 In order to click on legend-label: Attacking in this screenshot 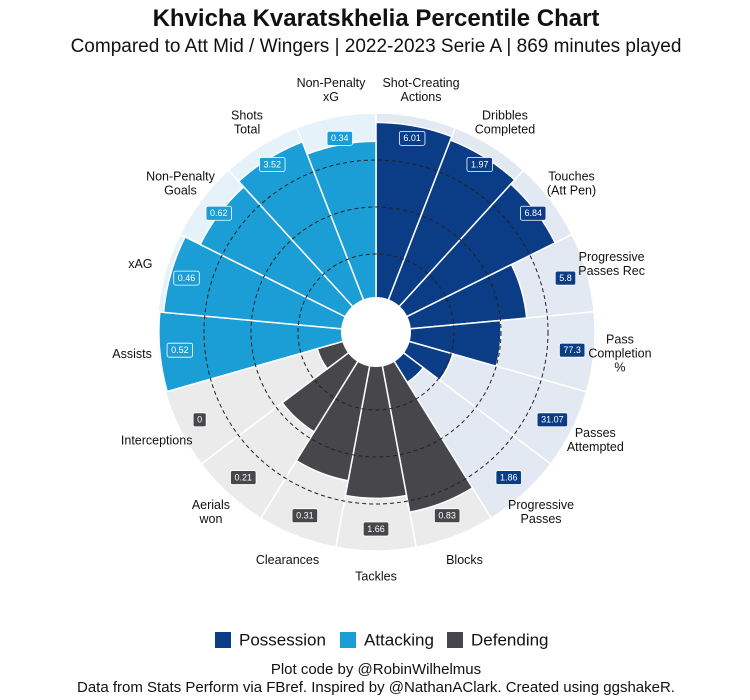, I will do `click(399, 639)`.